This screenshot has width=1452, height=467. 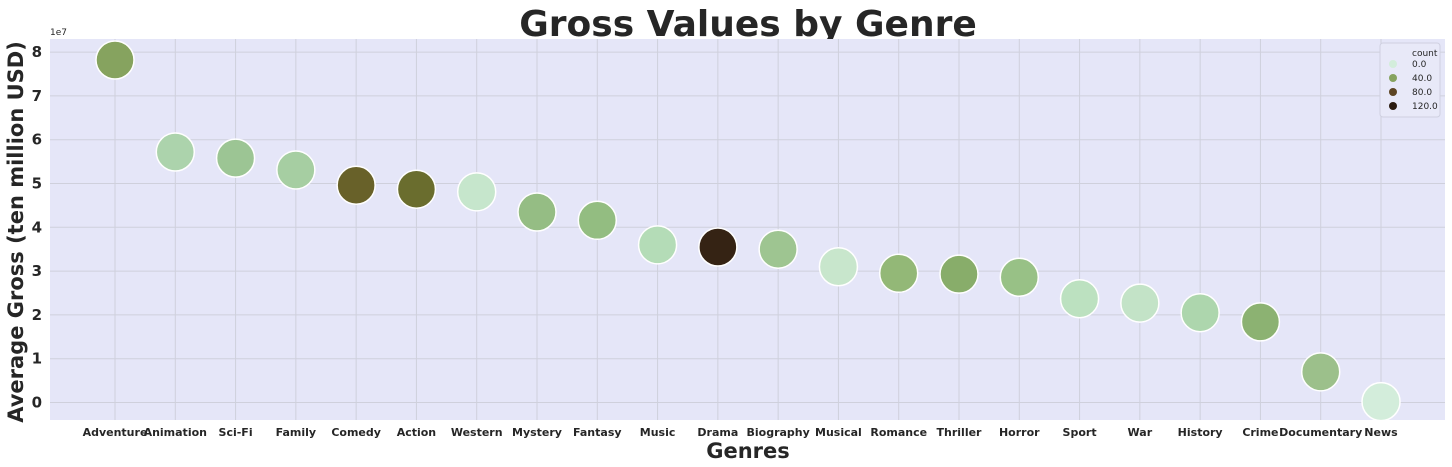 What do you see at coordinates (717, 432) in the screenshot?
I see `x-tick-label: Drama` at bounding box center [717, 432].